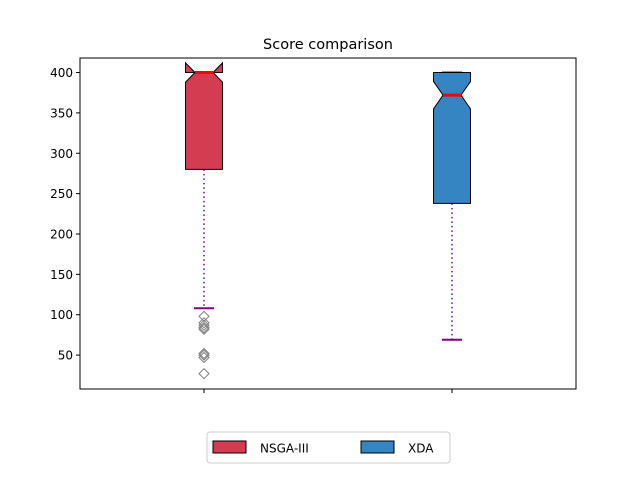 The image size is (640, 480). What do you see at coordinates (204, 220) in the screenshot?
I see `box-nsga-iii` at bounding box center [204, 220].